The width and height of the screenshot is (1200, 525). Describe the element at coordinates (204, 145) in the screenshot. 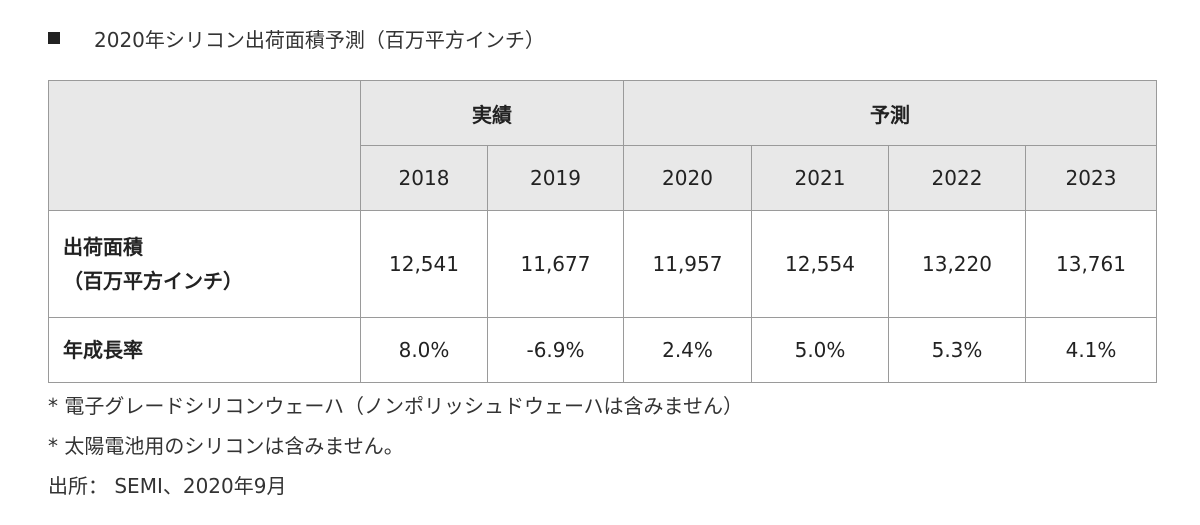

I see `corner-header-cell` at that location.